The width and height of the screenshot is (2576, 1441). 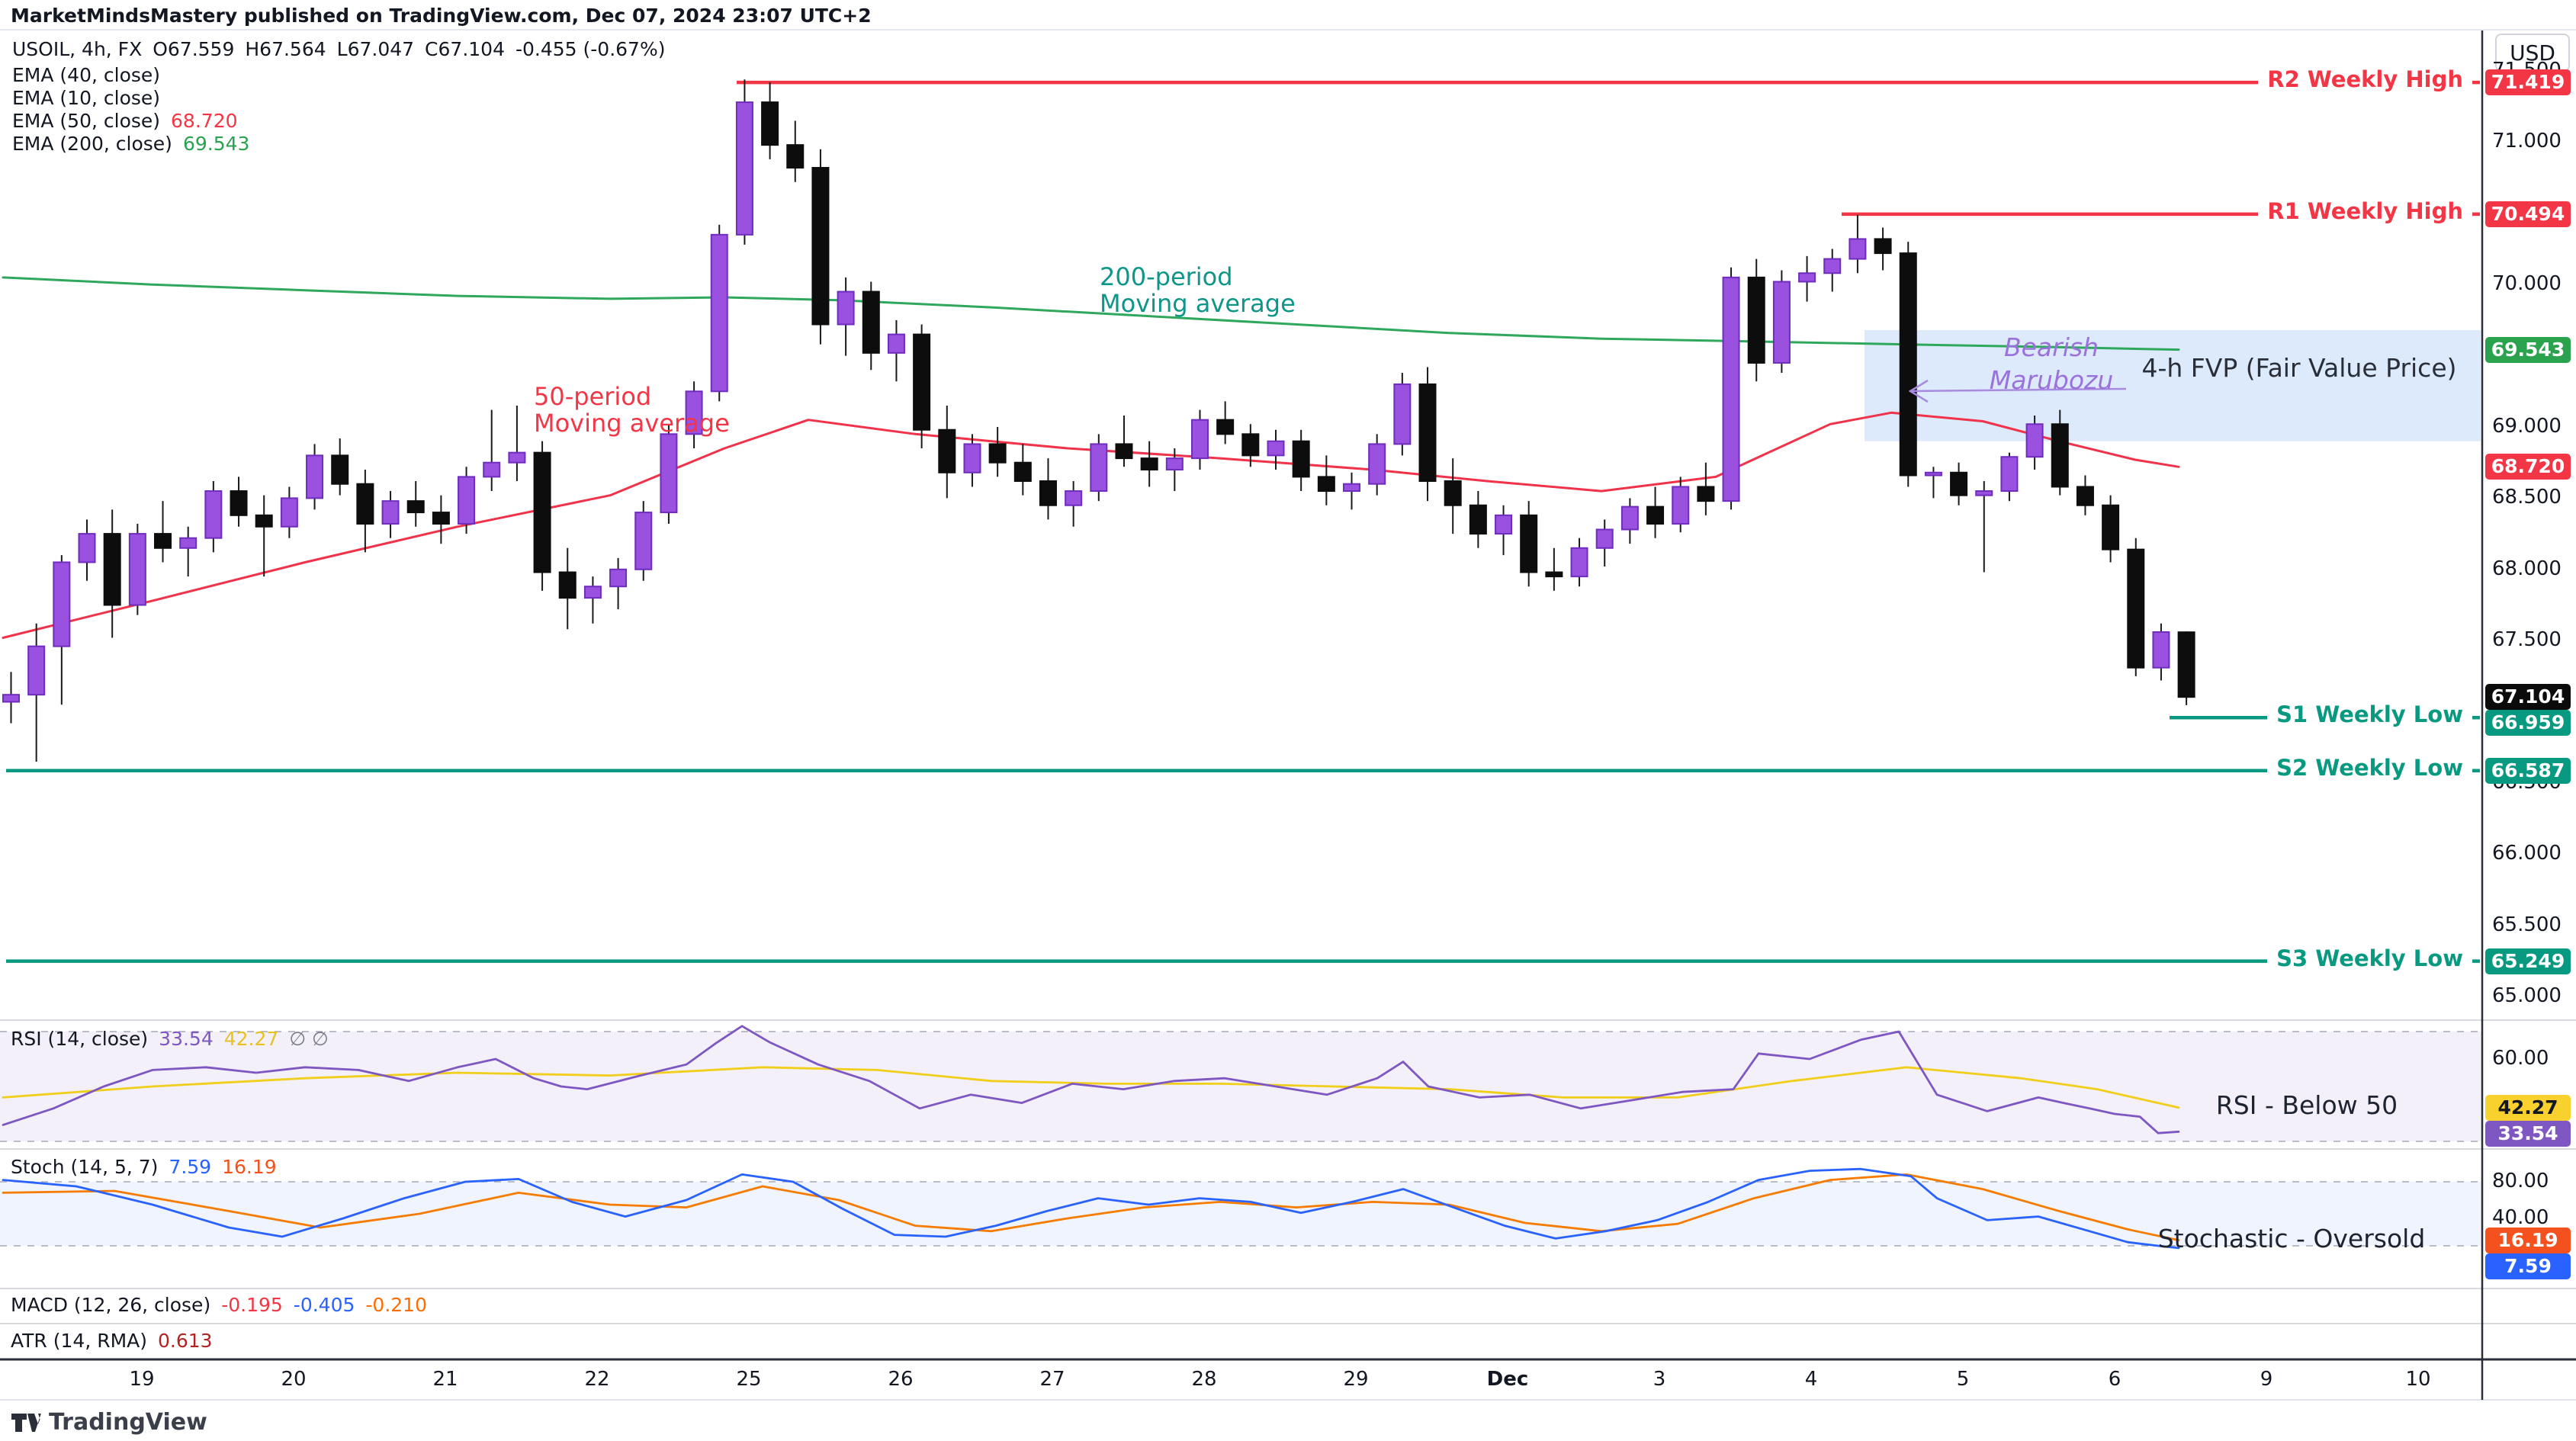 What do you see at coordinates (2528, 214) in the screenshot?
I see `price-badge: 70.494` at bounding box center [2528, 214].